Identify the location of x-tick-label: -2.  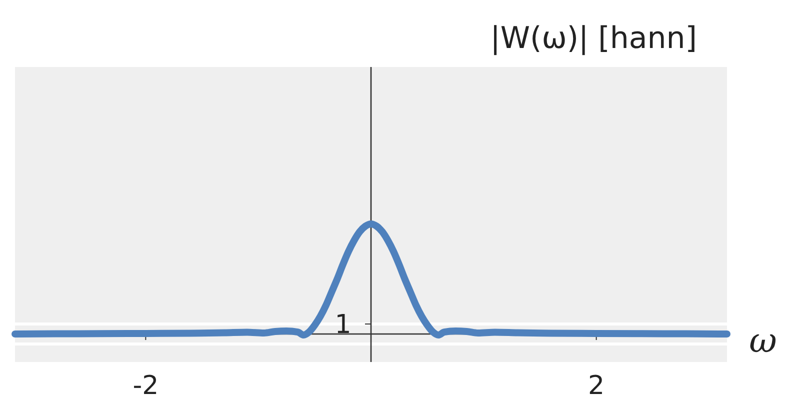
(145, 385).